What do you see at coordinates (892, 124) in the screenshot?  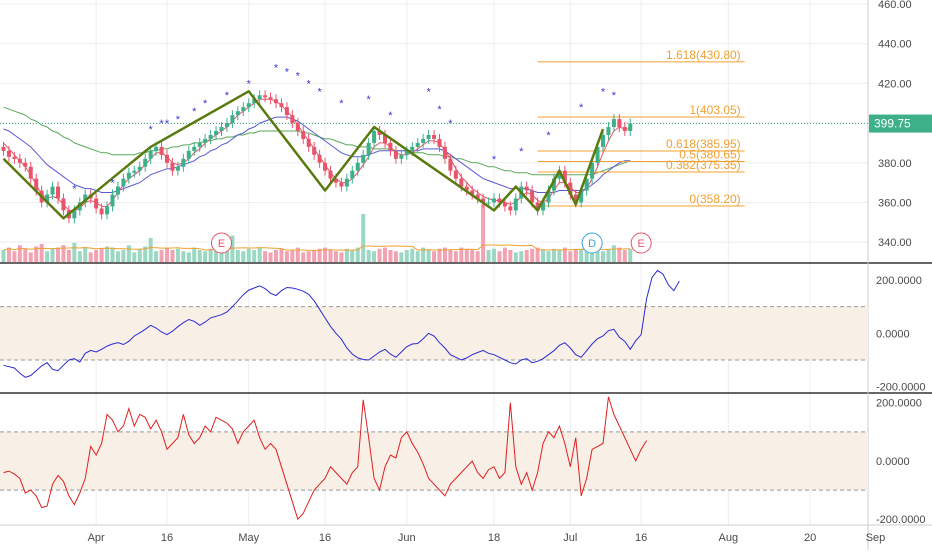 I see `last-price-label: 399.75` at bounding box center [892, 124].